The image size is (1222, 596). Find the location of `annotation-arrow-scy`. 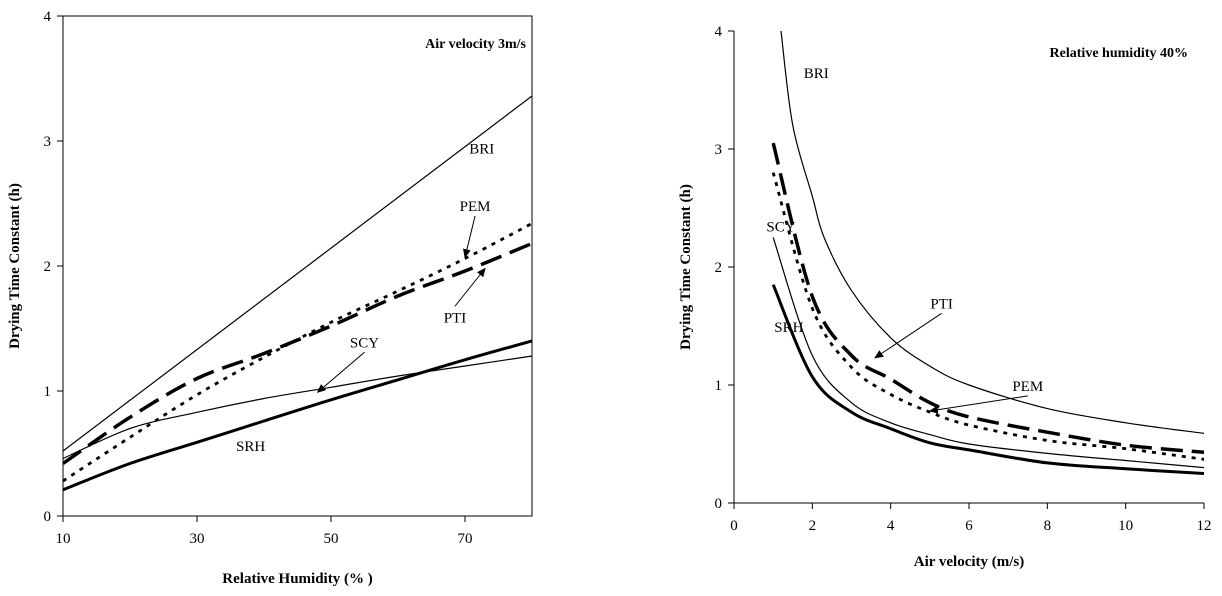

annotation-arrow-scy is located at coordinates (340, 372).